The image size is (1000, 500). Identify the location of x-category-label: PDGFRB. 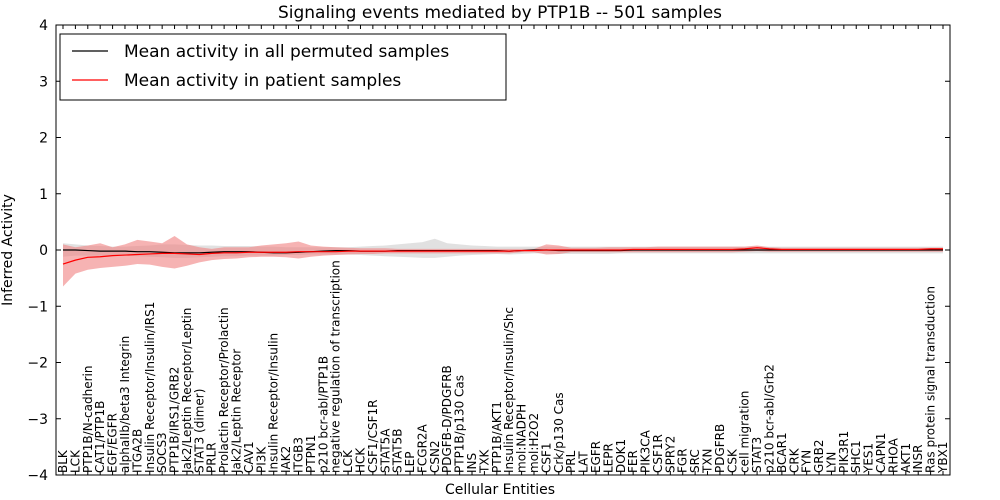
(720, 448).